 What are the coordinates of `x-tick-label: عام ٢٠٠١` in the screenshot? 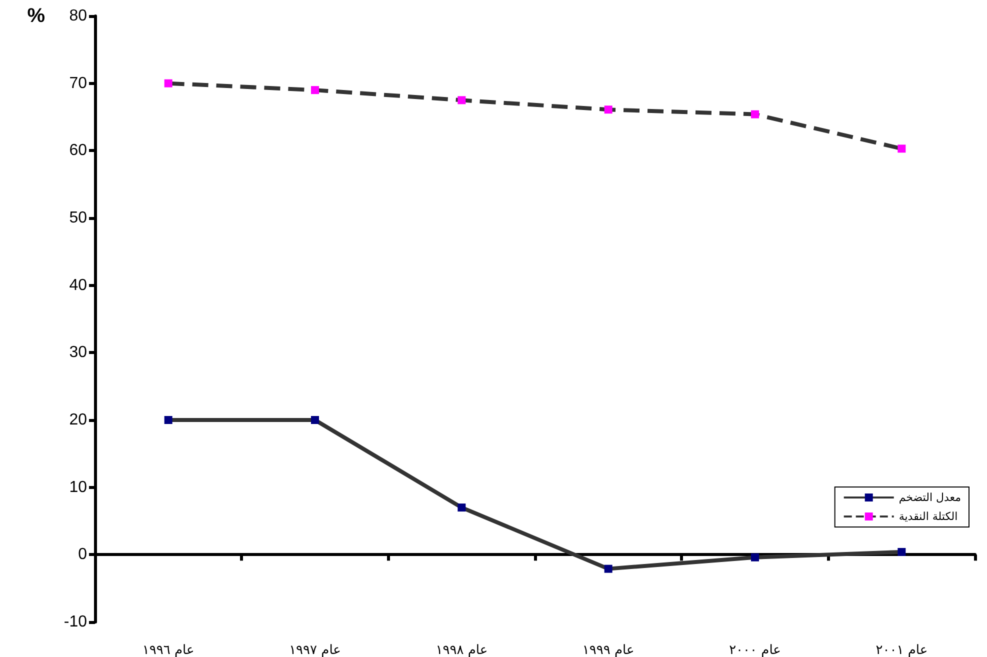 It's located at (902, 650).